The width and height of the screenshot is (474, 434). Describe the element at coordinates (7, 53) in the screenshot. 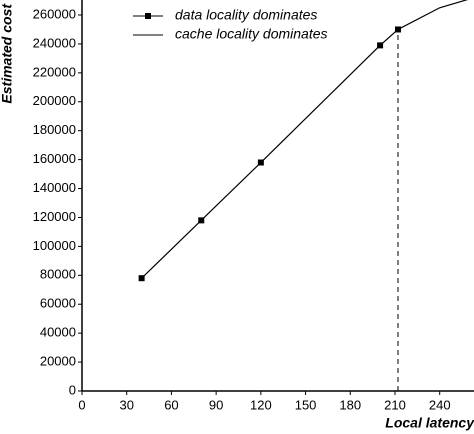

I see `y-axis-label: Estimated cost` at that location.